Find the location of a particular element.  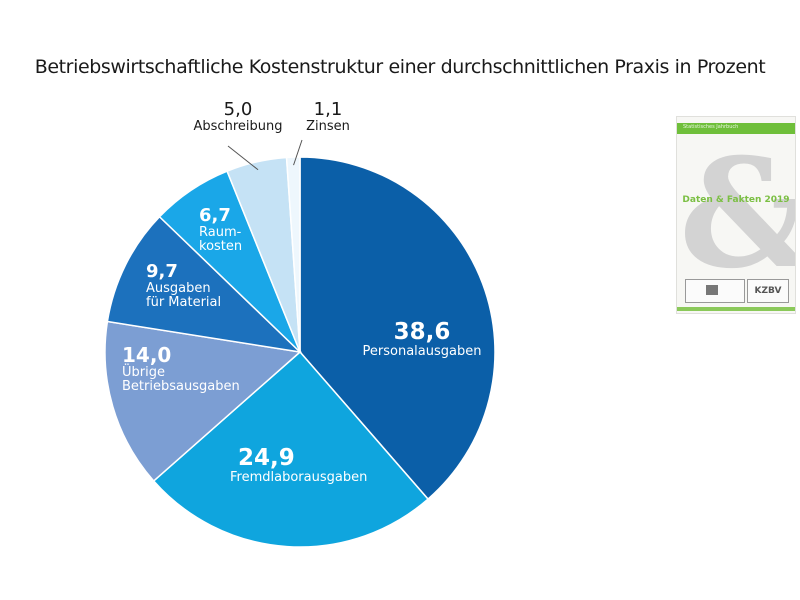

label-ausgaben-material: 9,7 Ausgaben für Material is located at coordinates (201, 286).